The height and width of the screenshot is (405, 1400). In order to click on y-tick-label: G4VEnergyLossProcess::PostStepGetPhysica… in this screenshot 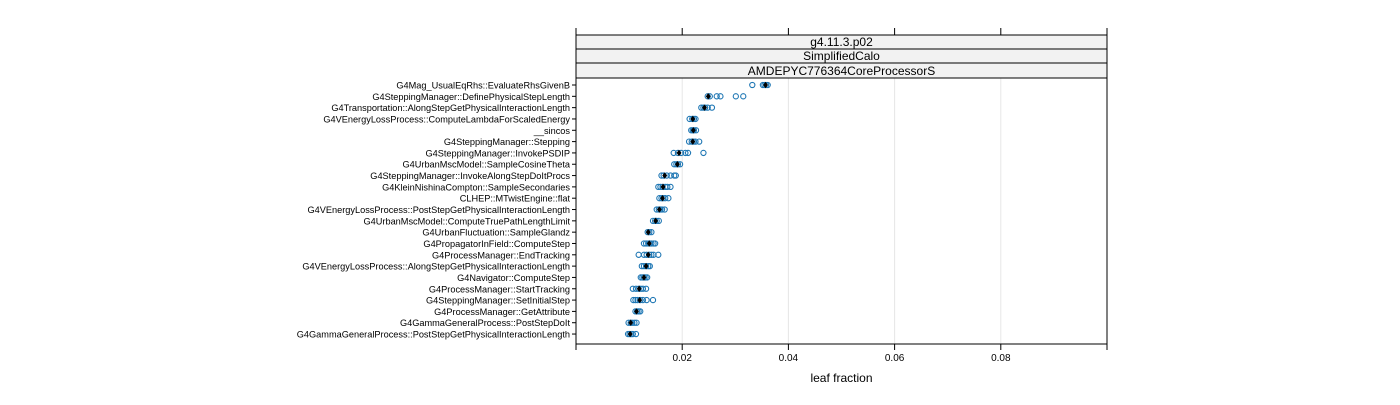, I will do `click(439, 210)`.